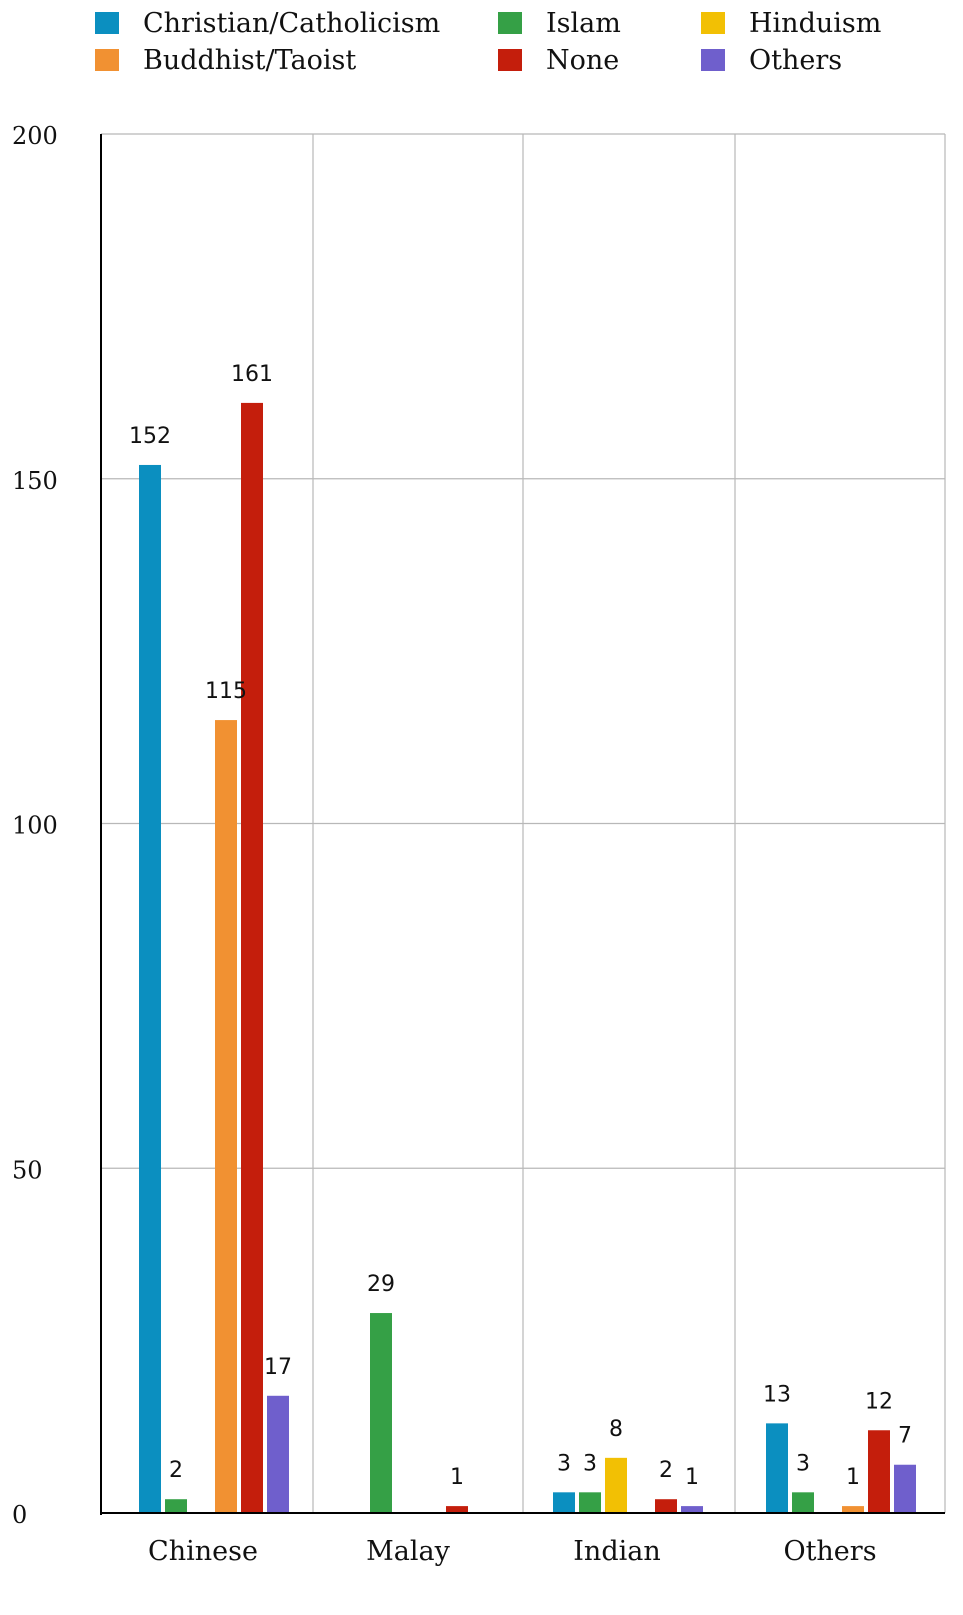 The width and height of the screenshot is (963, 1615). What do you see at coordinates (249, 60) in the screenshot?
I see `legend-label-buddhist-taoist: Buddhist/Taoist` at bounding box center [249, 60].